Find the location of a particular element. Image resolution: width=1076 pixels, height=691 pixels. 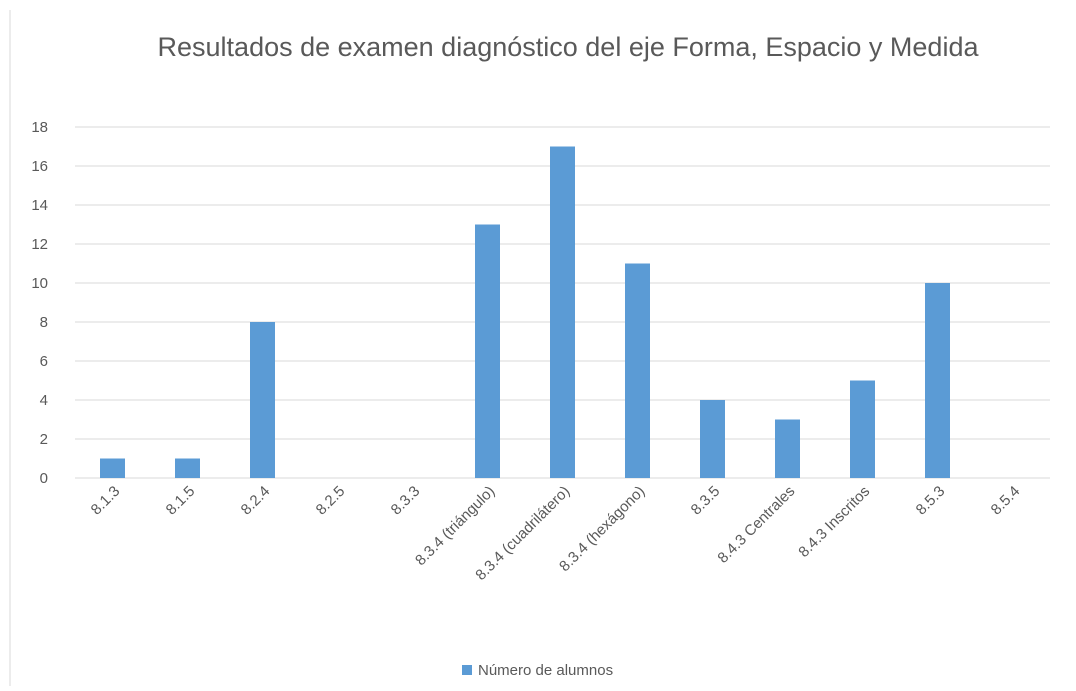

x-tick-label: 8.4.3 Centrales is located at coordinates (756, 525).